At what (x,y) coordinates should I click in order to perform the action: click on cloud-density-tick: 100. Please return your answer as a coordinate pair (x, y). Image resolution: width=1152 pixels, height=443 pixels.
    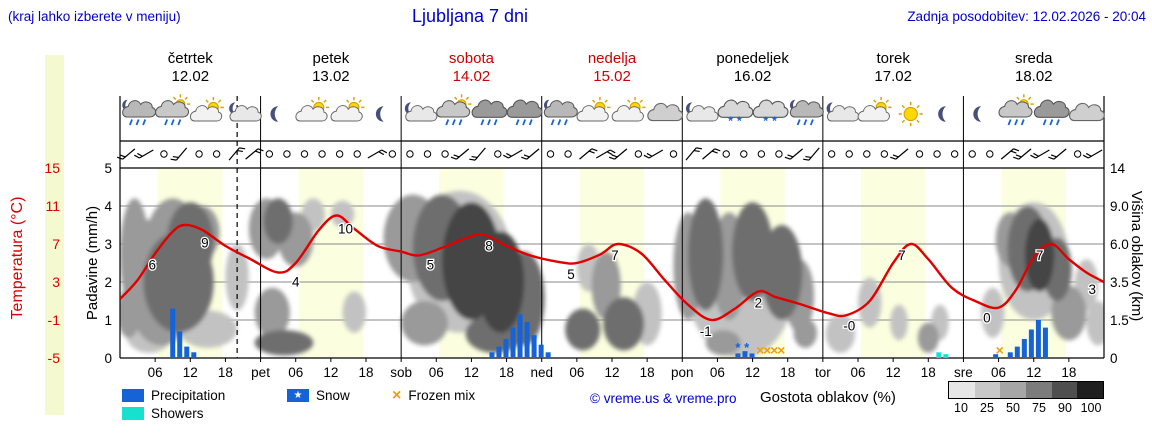
    Looking at the image, I should click on (1091, 408).